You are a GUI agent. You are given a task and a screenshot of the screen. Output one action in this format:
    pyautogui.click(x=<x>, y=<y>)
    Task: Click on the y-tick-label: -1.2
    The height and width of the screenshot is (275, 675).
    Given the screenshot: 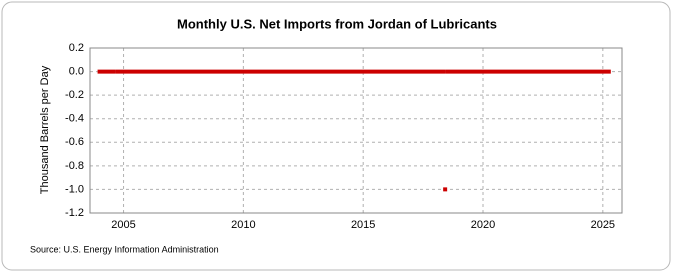 What is the action you would take?
    pyautogui.click(x=74, y=213)
    